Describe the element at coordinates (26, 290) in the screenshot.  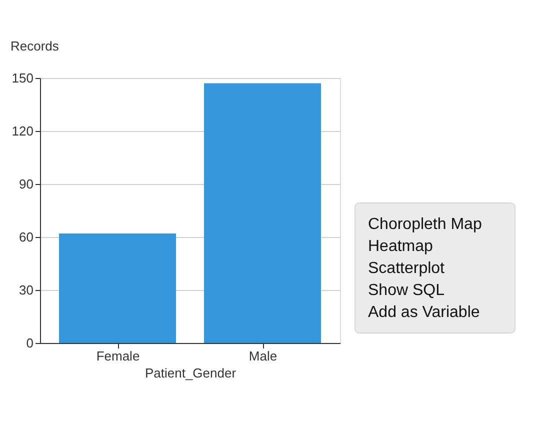
I see `y-tick-label: 30` at that location.